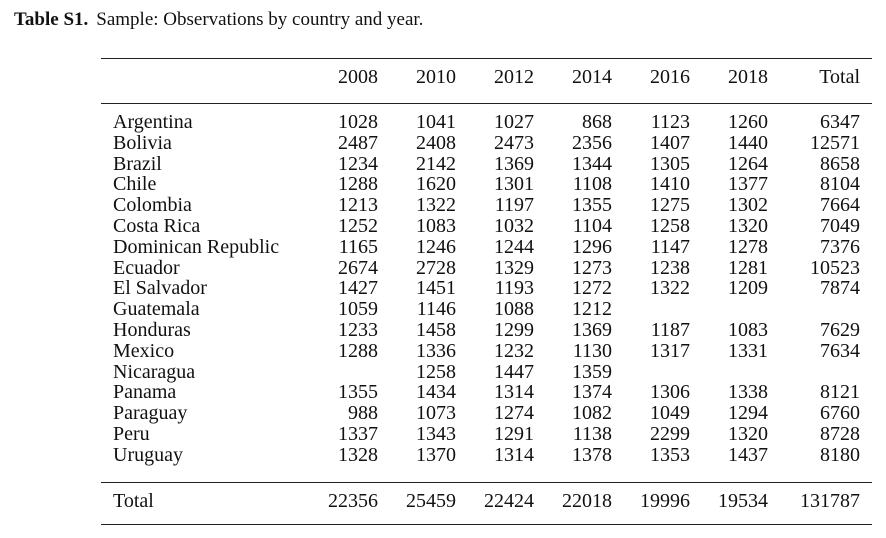 This screenshot has height=538, width=886. Describe the element at coordinates (670, 454) in the screenshot. I see `observation-cell: 1353` at that location.